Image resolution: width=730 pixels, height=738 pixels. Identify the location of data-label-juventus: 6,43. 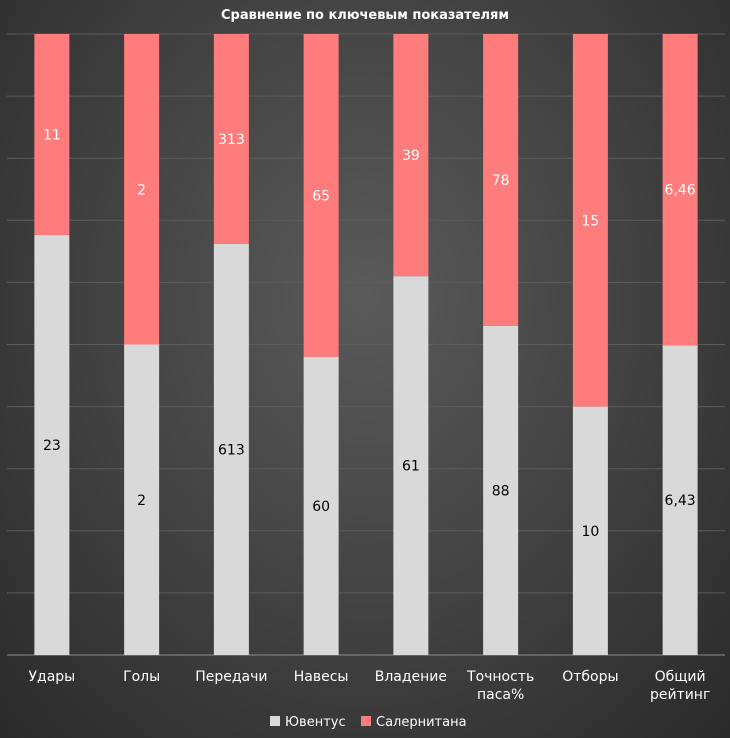
(680, 501).